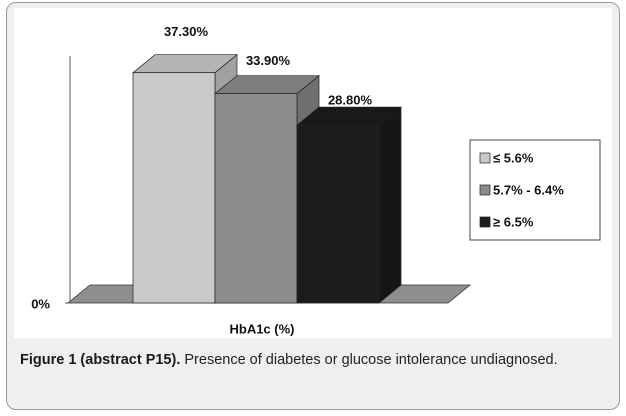  What do you see at coordinates (513, 221) in the screenshot?
I see `legend-label: ≥ 6.5%` at bounding box center [513, 221].